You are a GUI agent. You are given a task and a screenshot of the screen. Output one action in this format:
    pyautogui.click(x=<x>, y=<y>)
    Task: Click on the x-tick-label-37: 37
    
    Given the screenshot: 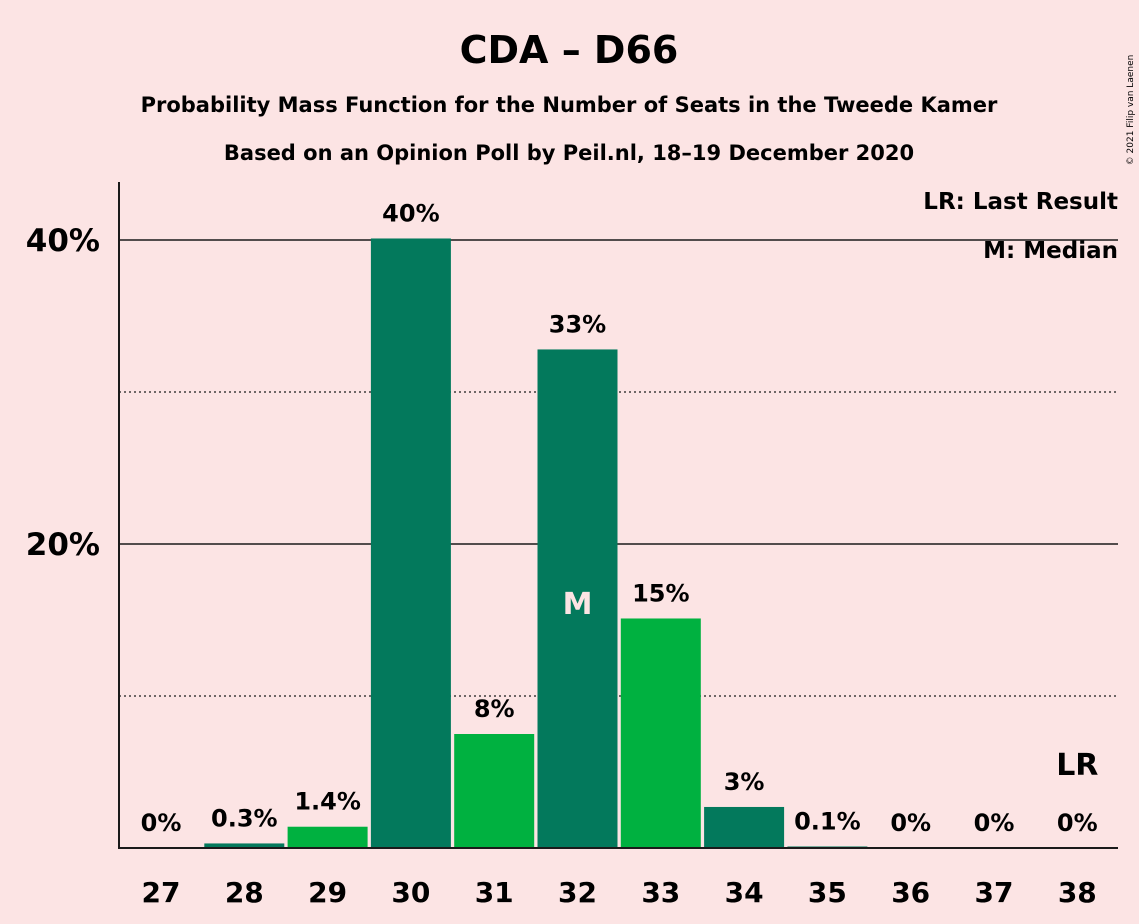 What is the action you would take?
    pyautogui.click(x=994, y=892)
    